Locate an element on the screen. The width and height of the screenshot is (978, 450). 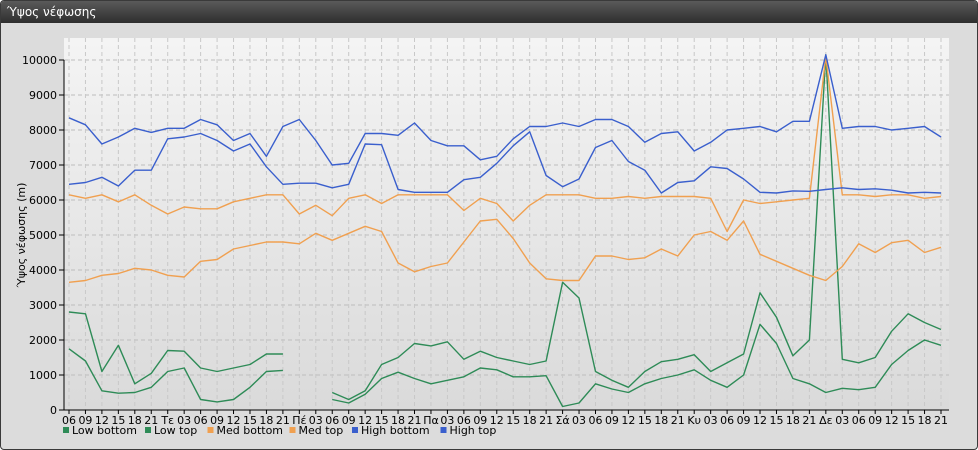
x-tick-label: Πα is located at coordinates (431, 420).